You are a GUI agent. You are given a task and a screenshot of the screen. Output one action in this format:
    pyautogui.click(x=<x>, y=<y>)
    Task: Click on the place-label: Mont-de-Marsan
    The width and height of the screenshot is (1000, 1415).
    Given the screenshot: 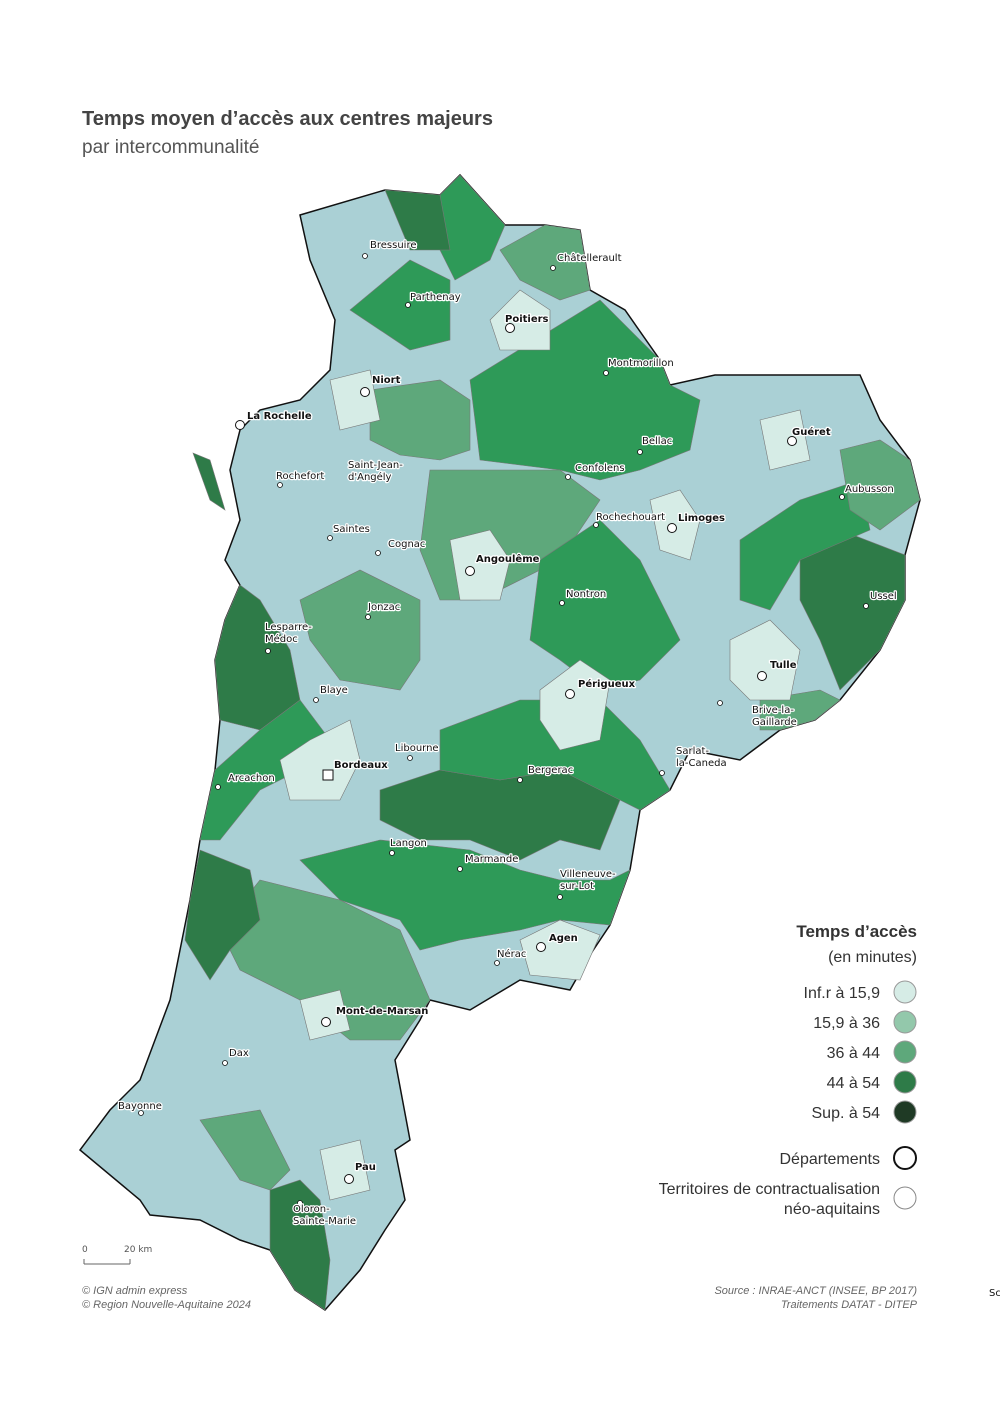 What is the action you would take?
    pyautogui.click(x=382, y=1011)
    